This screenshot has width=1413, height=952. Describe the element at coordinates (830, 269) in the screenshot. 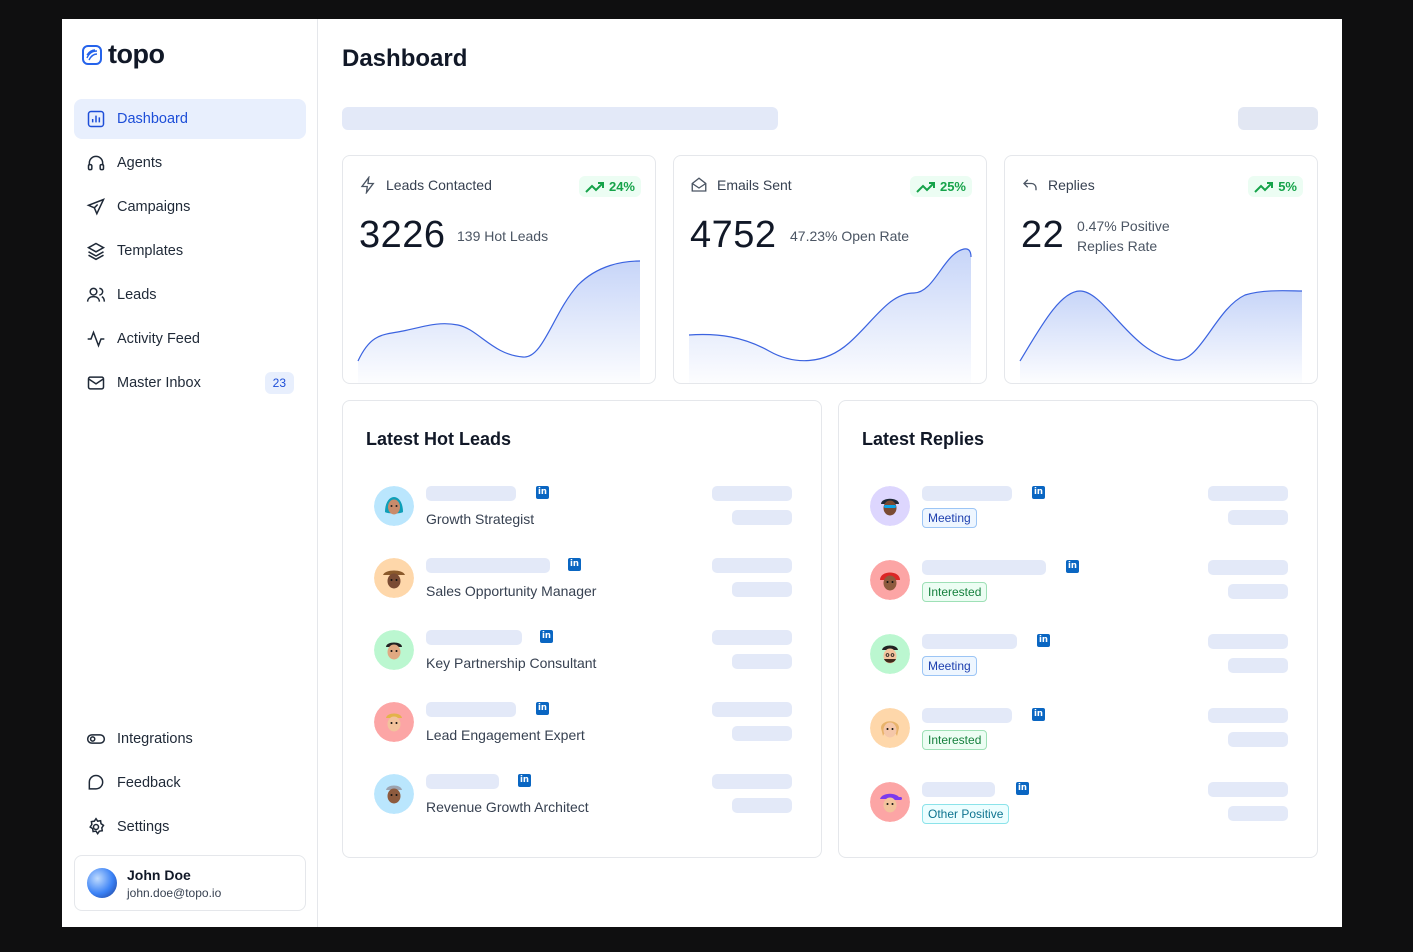

I see `stat-card-emails-sent: Emails Sent 25% 4752 47.23% Open Rate` at that location.